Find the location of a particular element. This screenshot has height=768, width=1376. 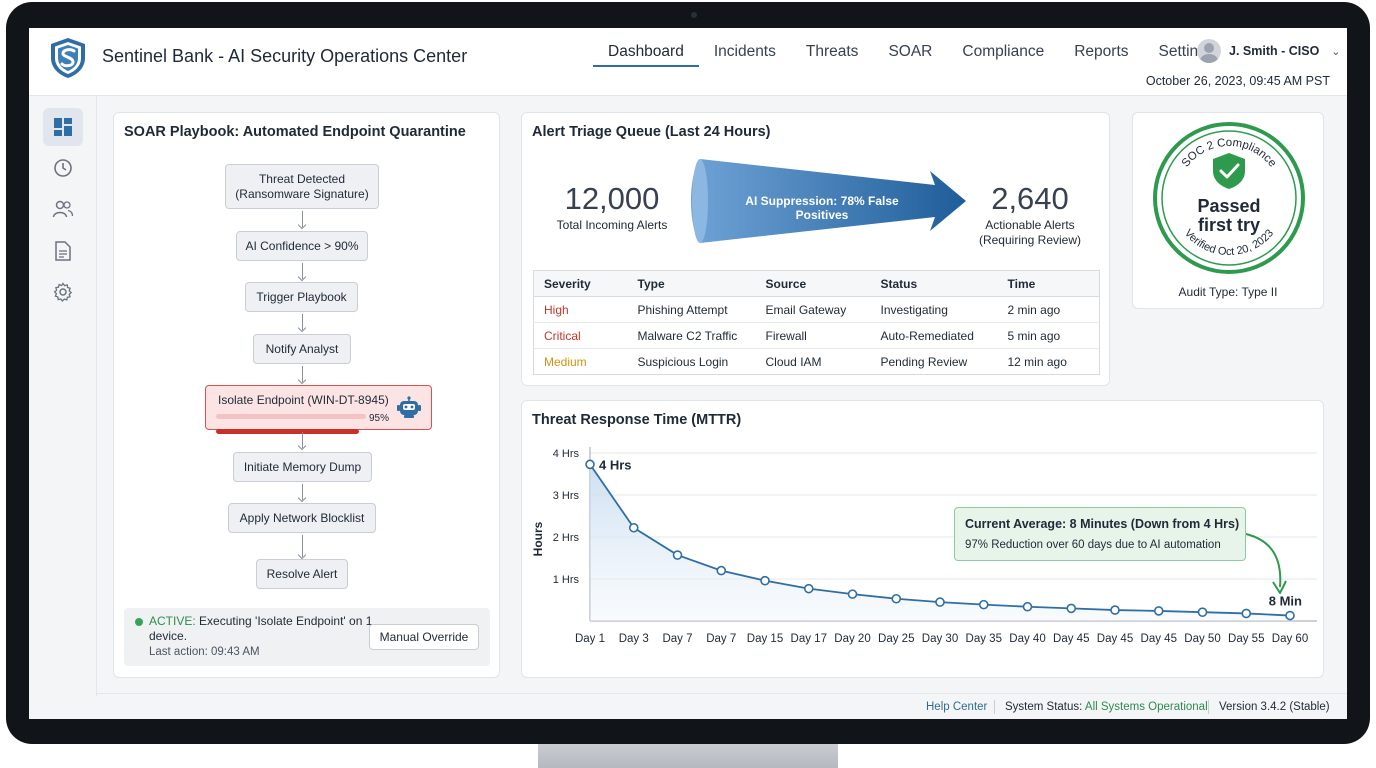

clock-icon is located at coordinates (63, 168).